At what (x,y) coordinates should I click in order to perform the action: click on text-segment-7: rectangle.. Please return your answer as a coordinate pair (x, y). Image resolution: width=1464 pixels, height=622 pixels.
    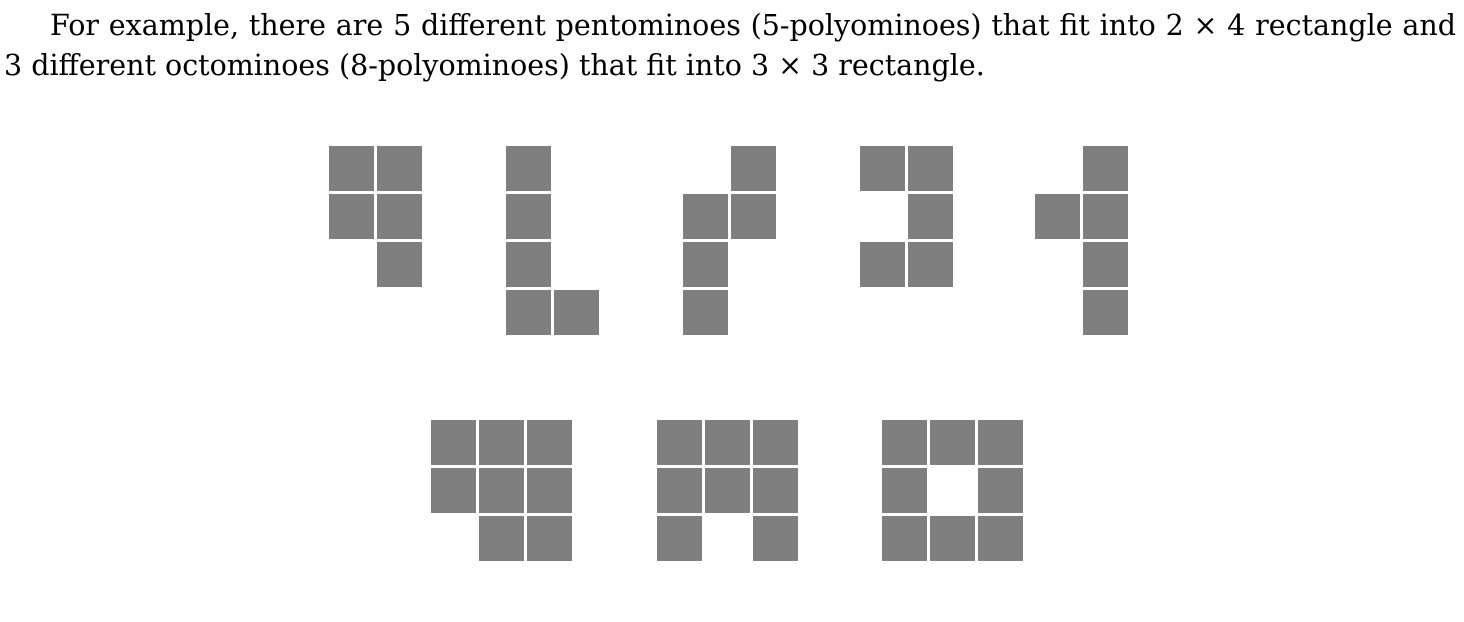
    Looking at the image, I should click on (907, 65).